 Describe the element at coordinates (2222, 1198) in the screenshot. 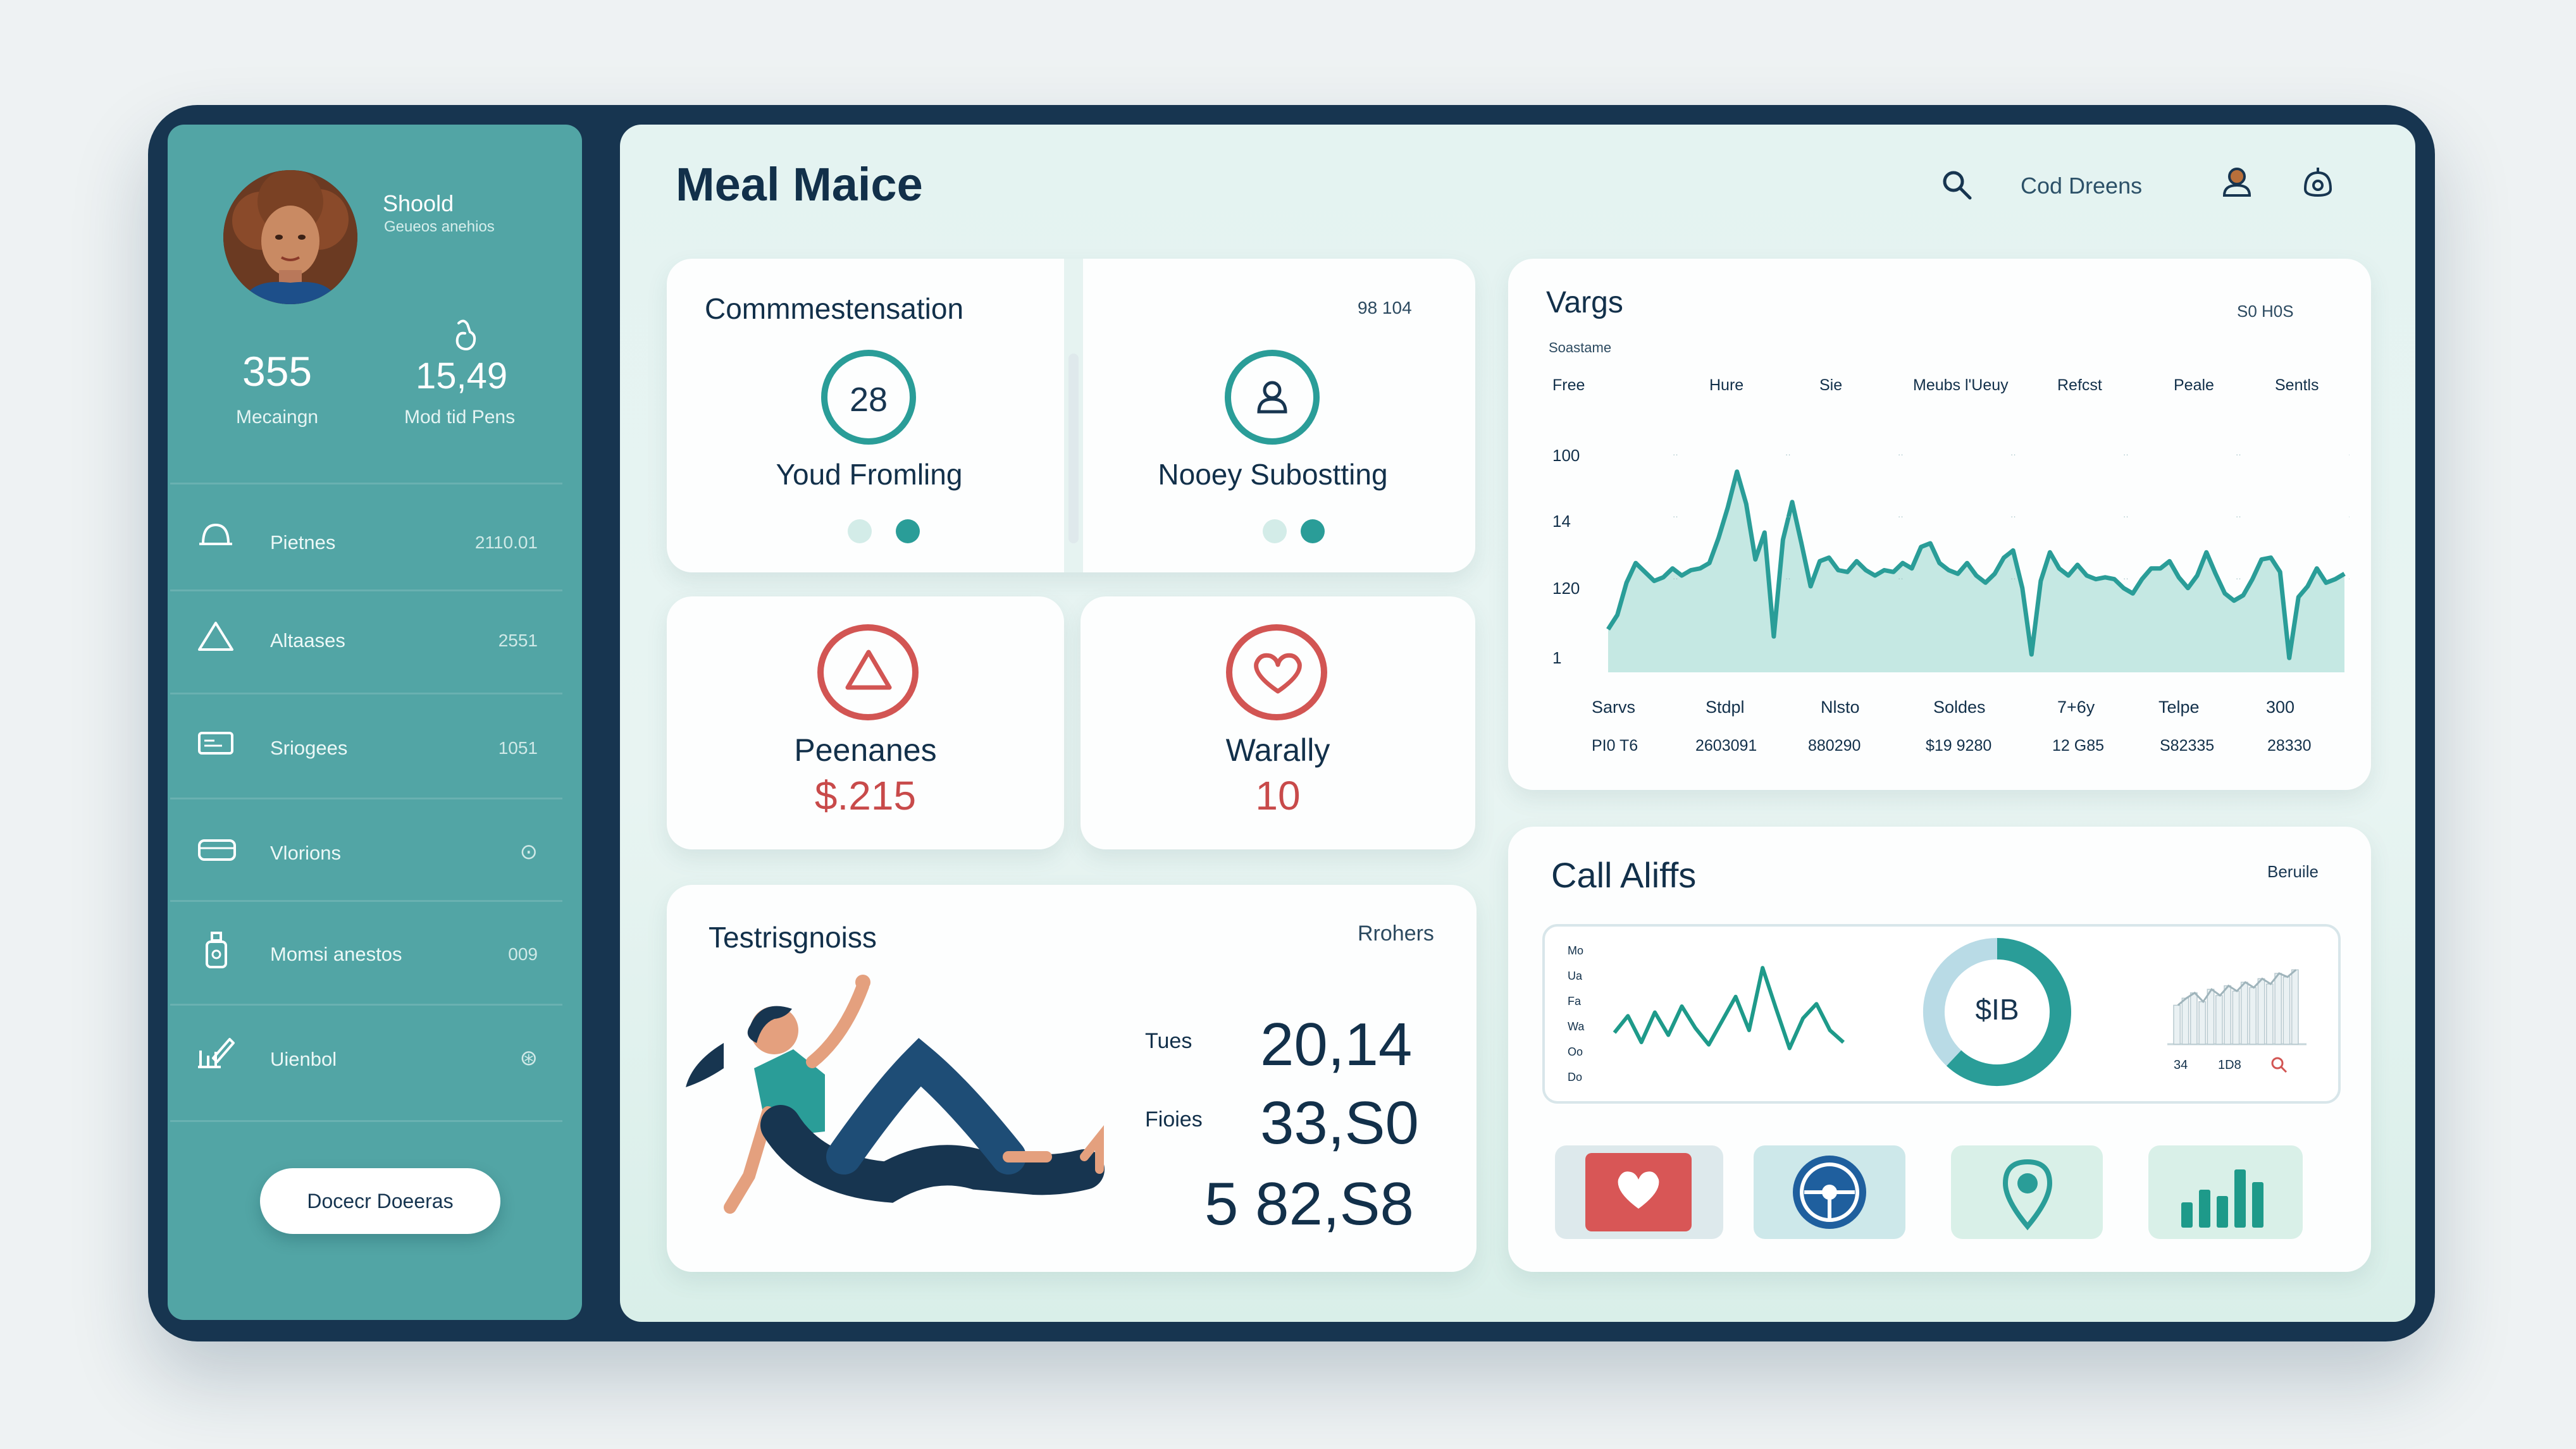

I see `bar-chart-icon` at that location.